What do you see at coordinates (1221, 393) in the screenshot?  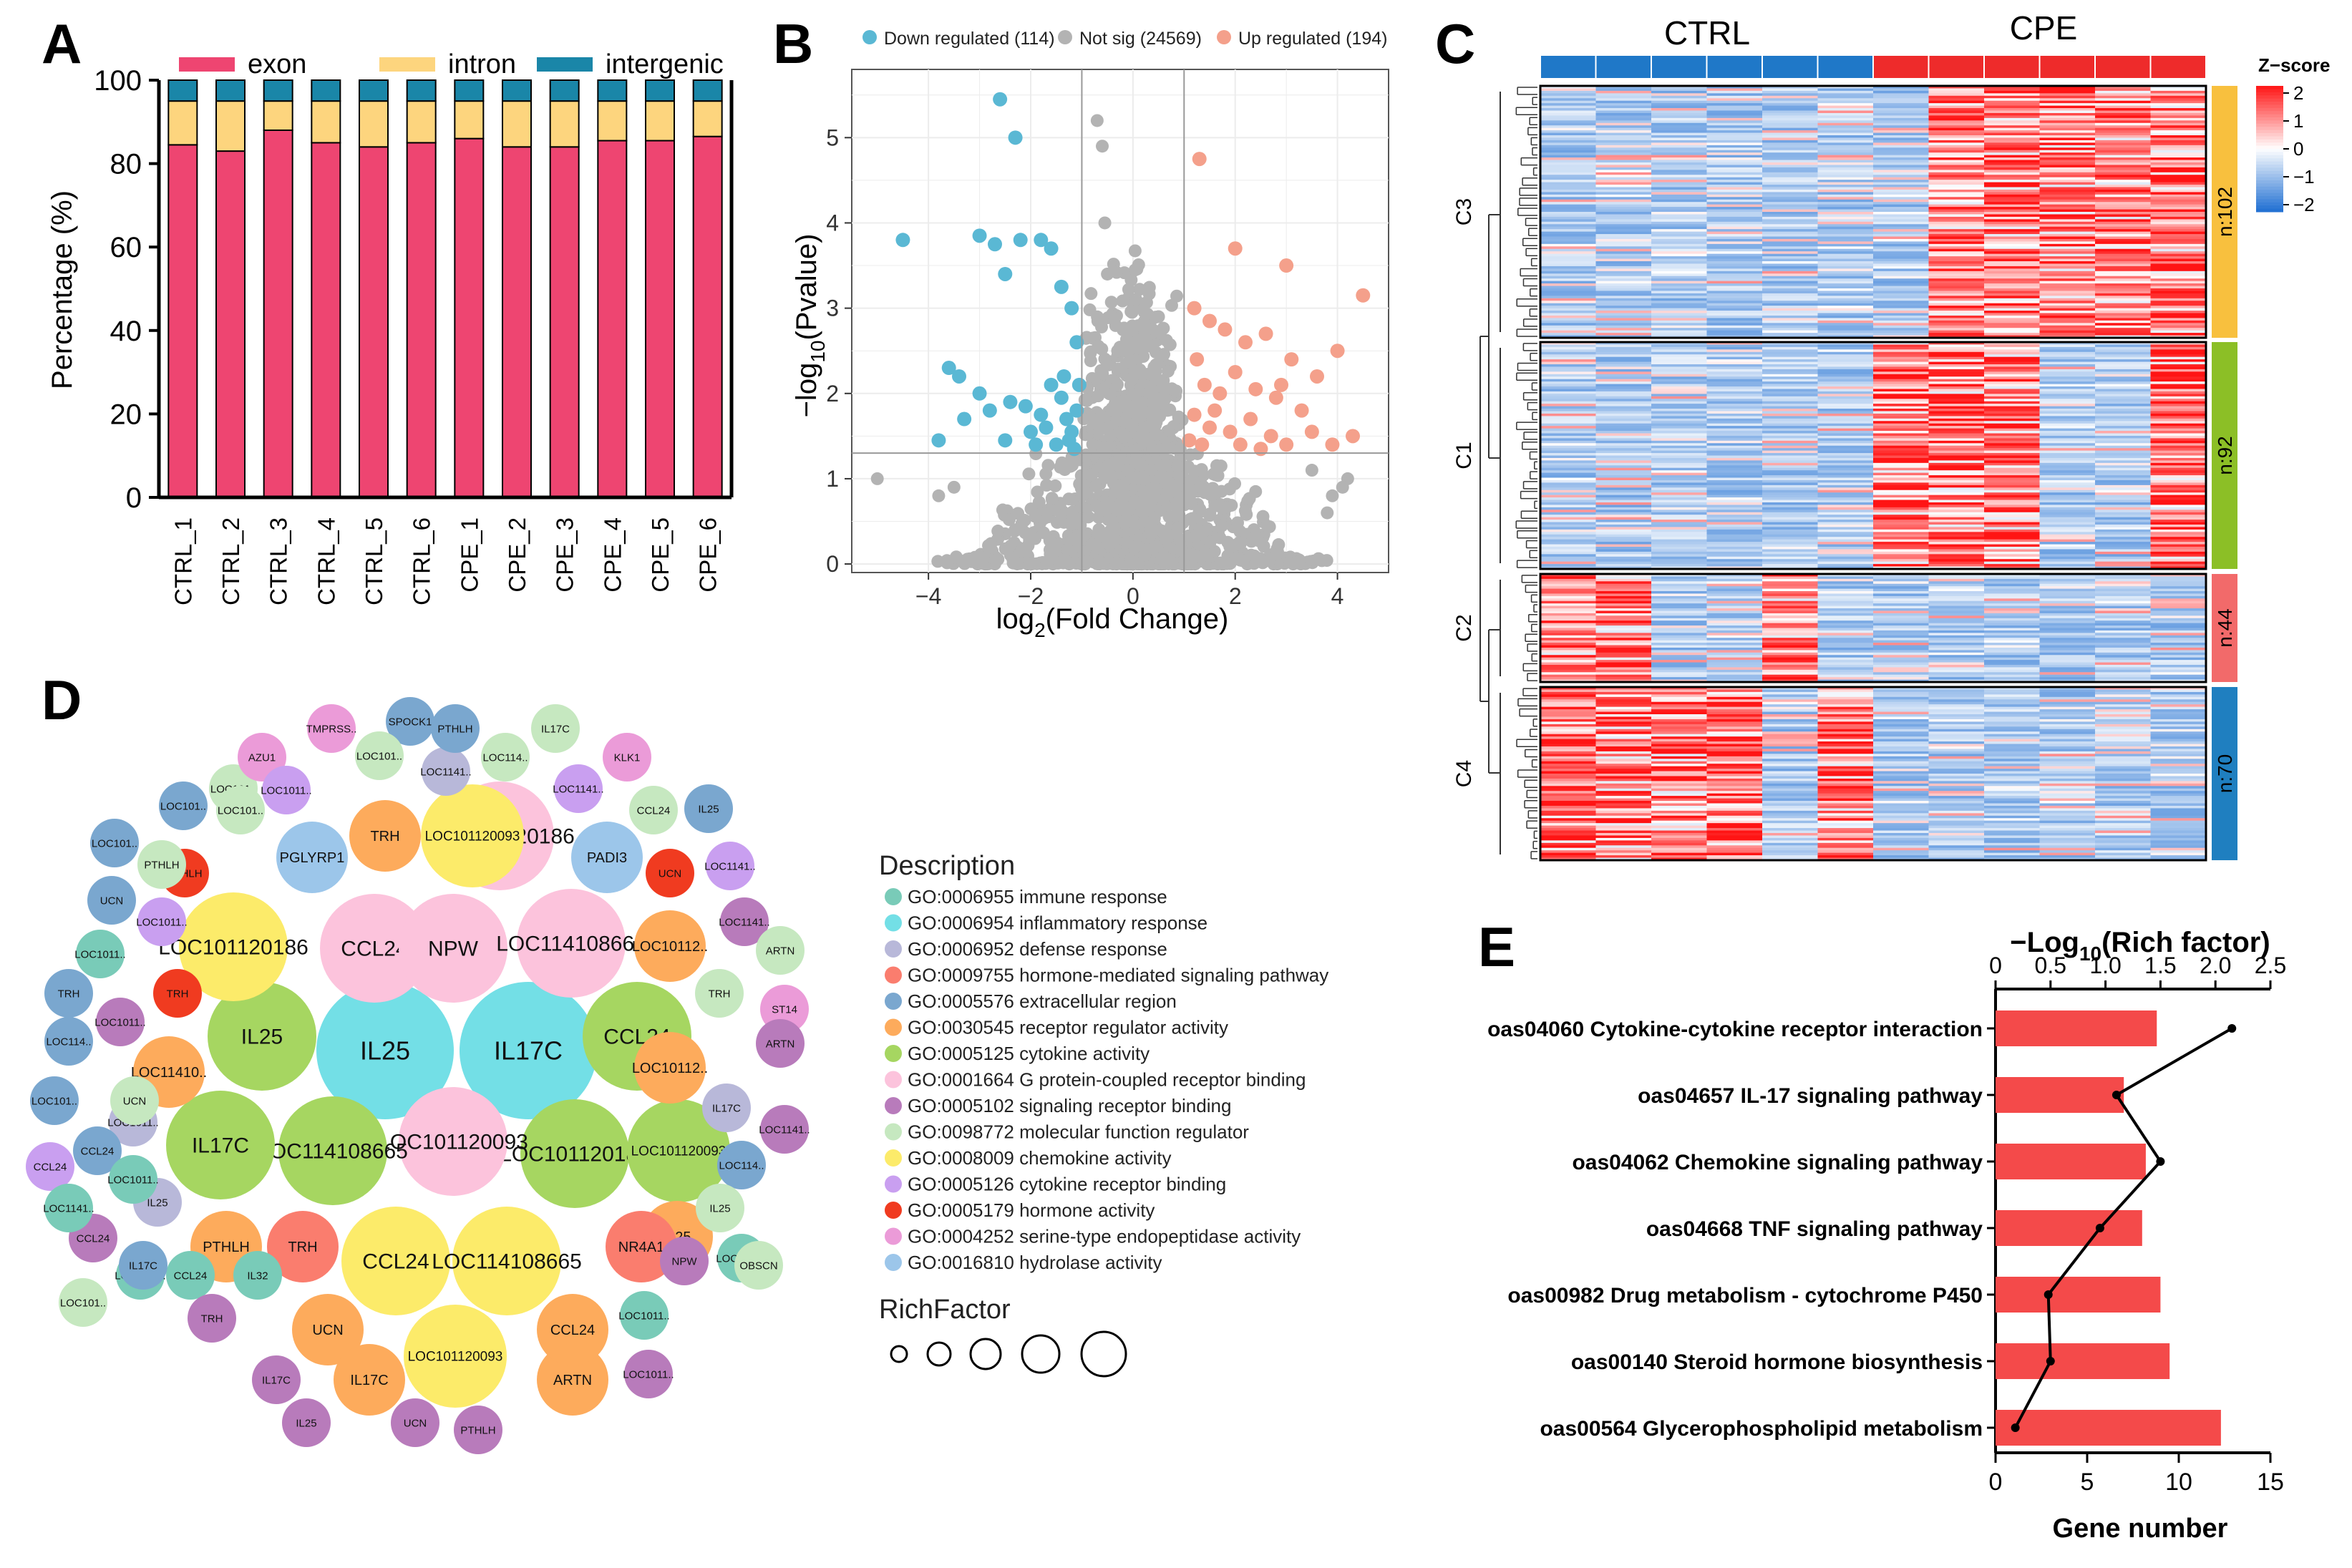 I see `up-regulated-point` at bounding box center [1221, 393].